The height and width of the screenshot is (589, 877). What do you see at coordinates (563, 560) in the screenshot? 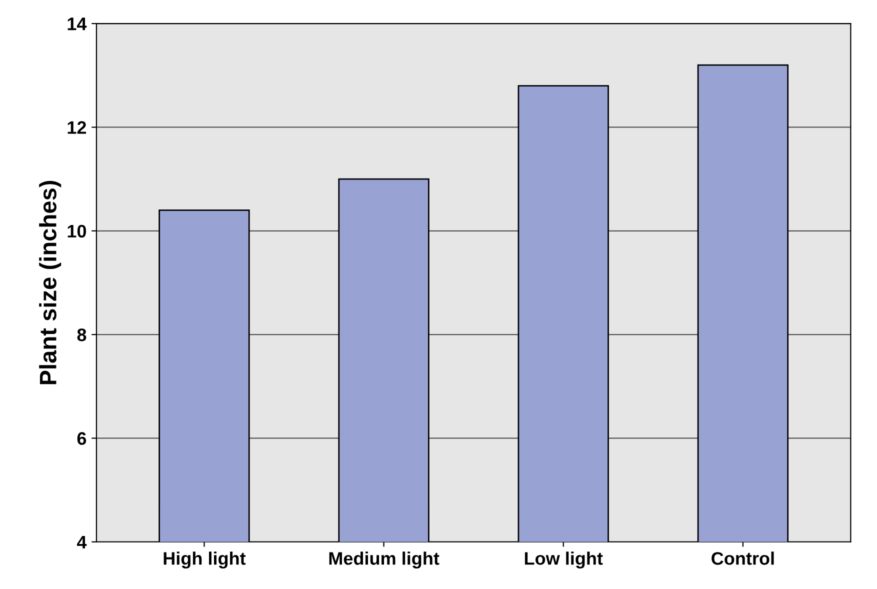
I see `x-tick-label: Low light` at bounding box center [563, 560].